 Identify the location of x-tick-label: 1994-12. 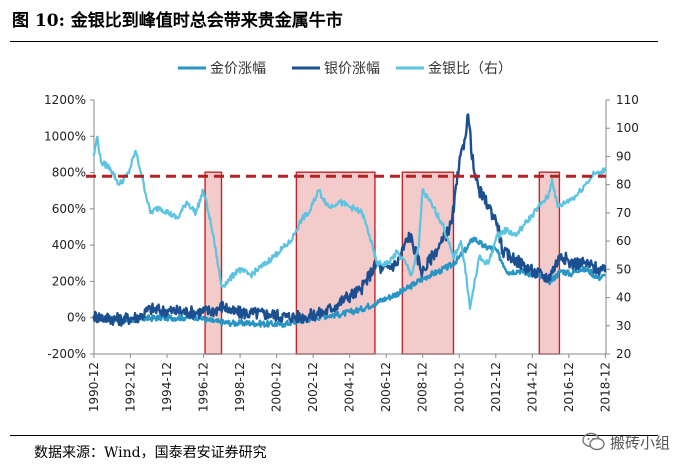
(167, 387).